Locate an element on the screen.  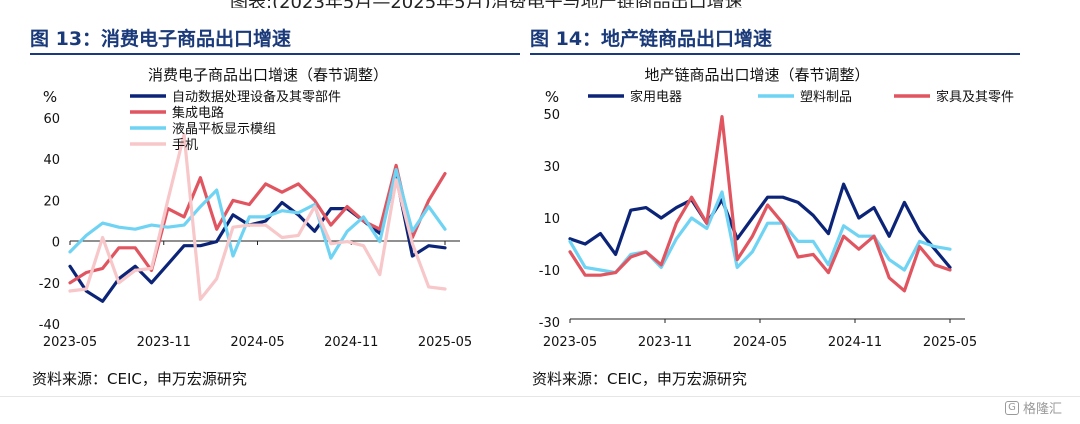
legend-label: 手机 is located at coordinates (185, 145).